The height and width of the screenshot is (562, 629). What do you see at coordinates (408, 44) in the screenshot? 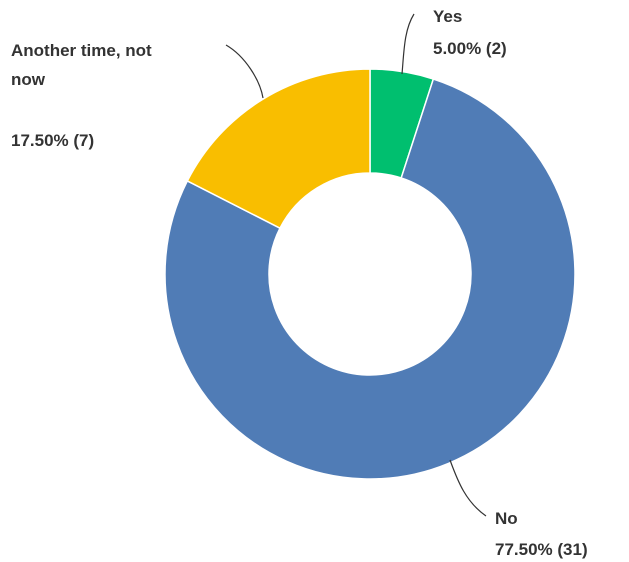
I see `leader-line-yes` at bounding box center [408, 44].